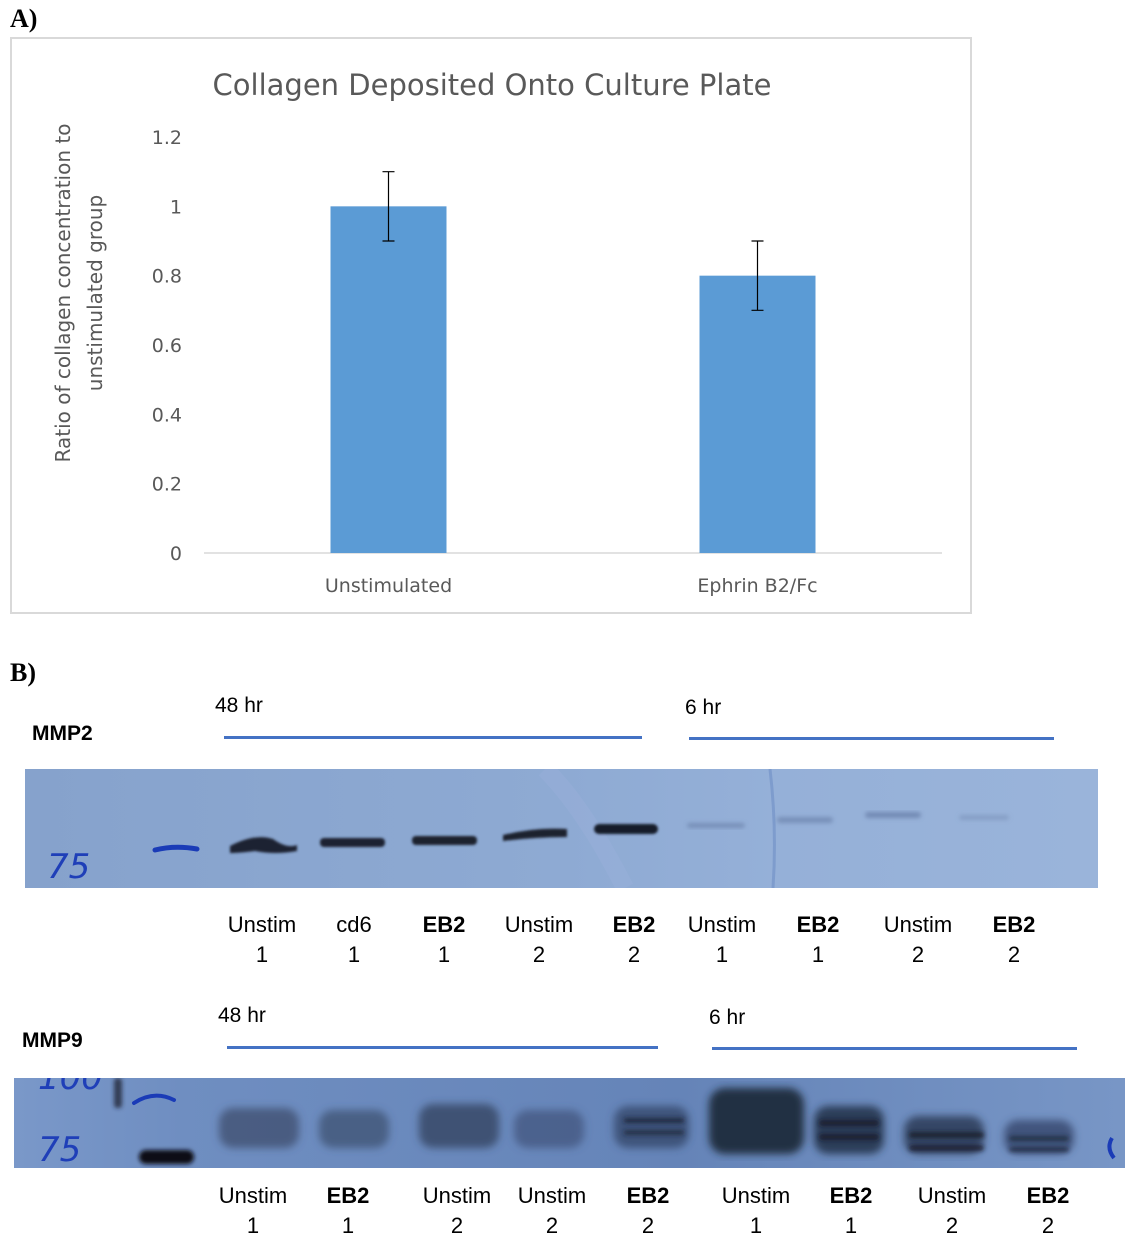  What do you see at coordinates (68, 867) in the screenshot?
I see `mmp2-marker-75: 75` at bounding box center [68, 867].